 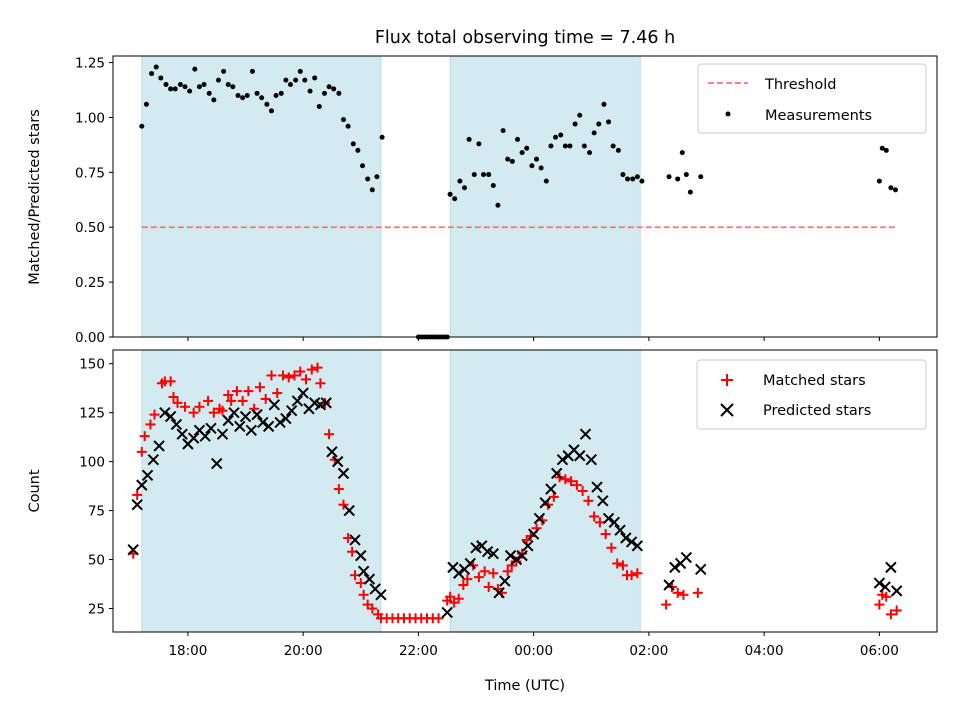 What do you see at coordinates (727, 410) in the screenshot?
I see `legend-predicted-swatch` at bounding box center [727, 410].